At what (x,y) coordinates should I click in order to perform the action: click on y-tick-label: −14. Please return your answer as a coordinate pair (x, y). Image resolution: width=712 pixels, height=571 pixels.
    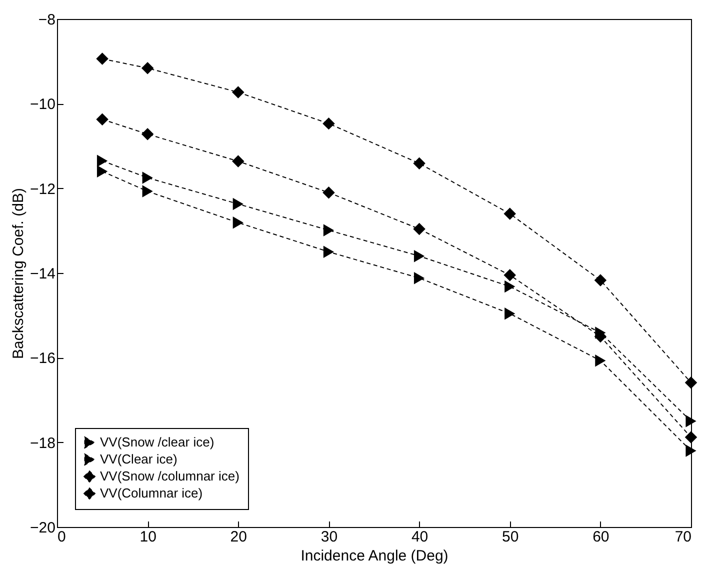
    Looking at the image, I should click on (43, 274).